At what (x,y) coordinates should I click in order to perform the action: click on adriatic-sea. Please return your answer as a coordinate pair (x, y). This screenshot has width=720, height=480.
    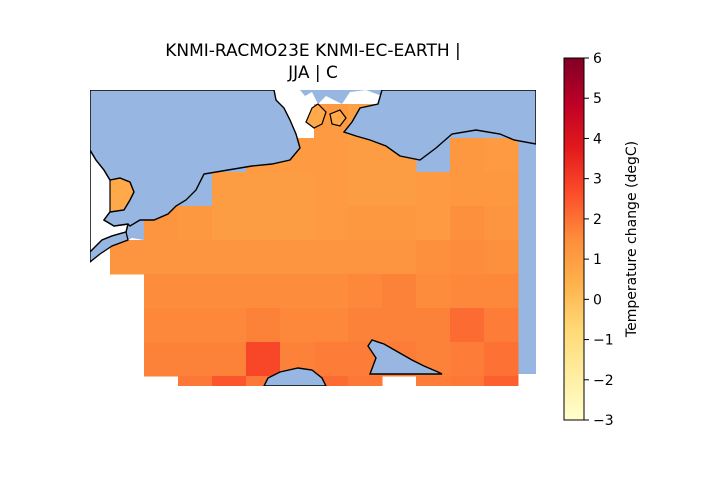
    Looking at the image, I should click on (405, 357).